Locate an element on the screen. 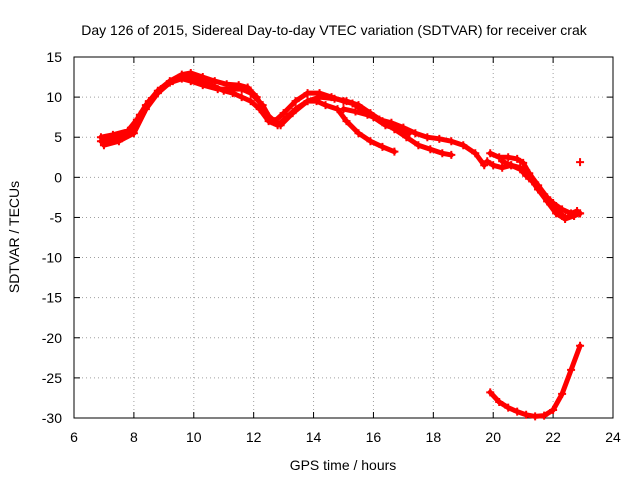 The image size is (640, 480). y-tick-label: 5 is located at coordinates (58, 137).